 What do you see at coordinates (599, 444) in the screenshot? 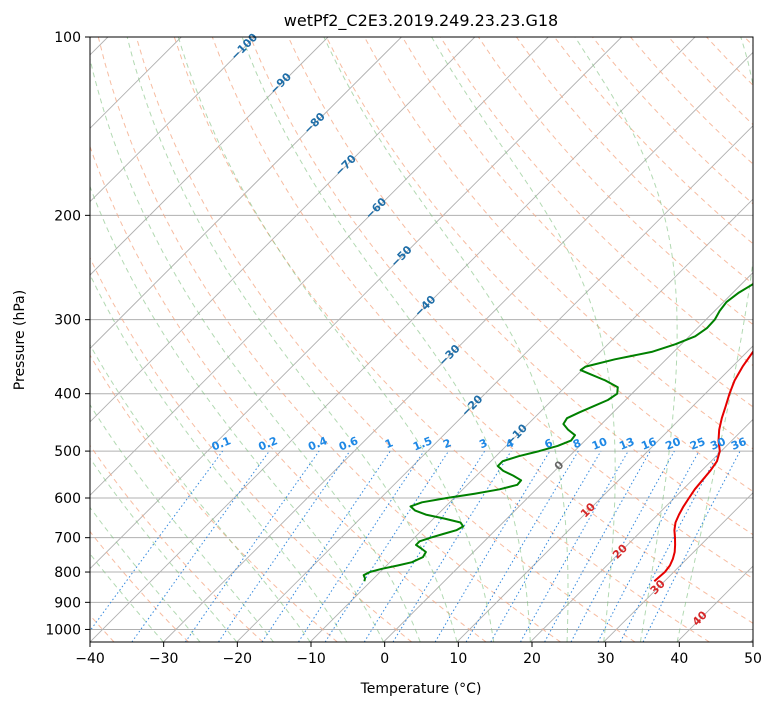
I see `mixing-ratio-label: 10` at bounding box center [599, 444].